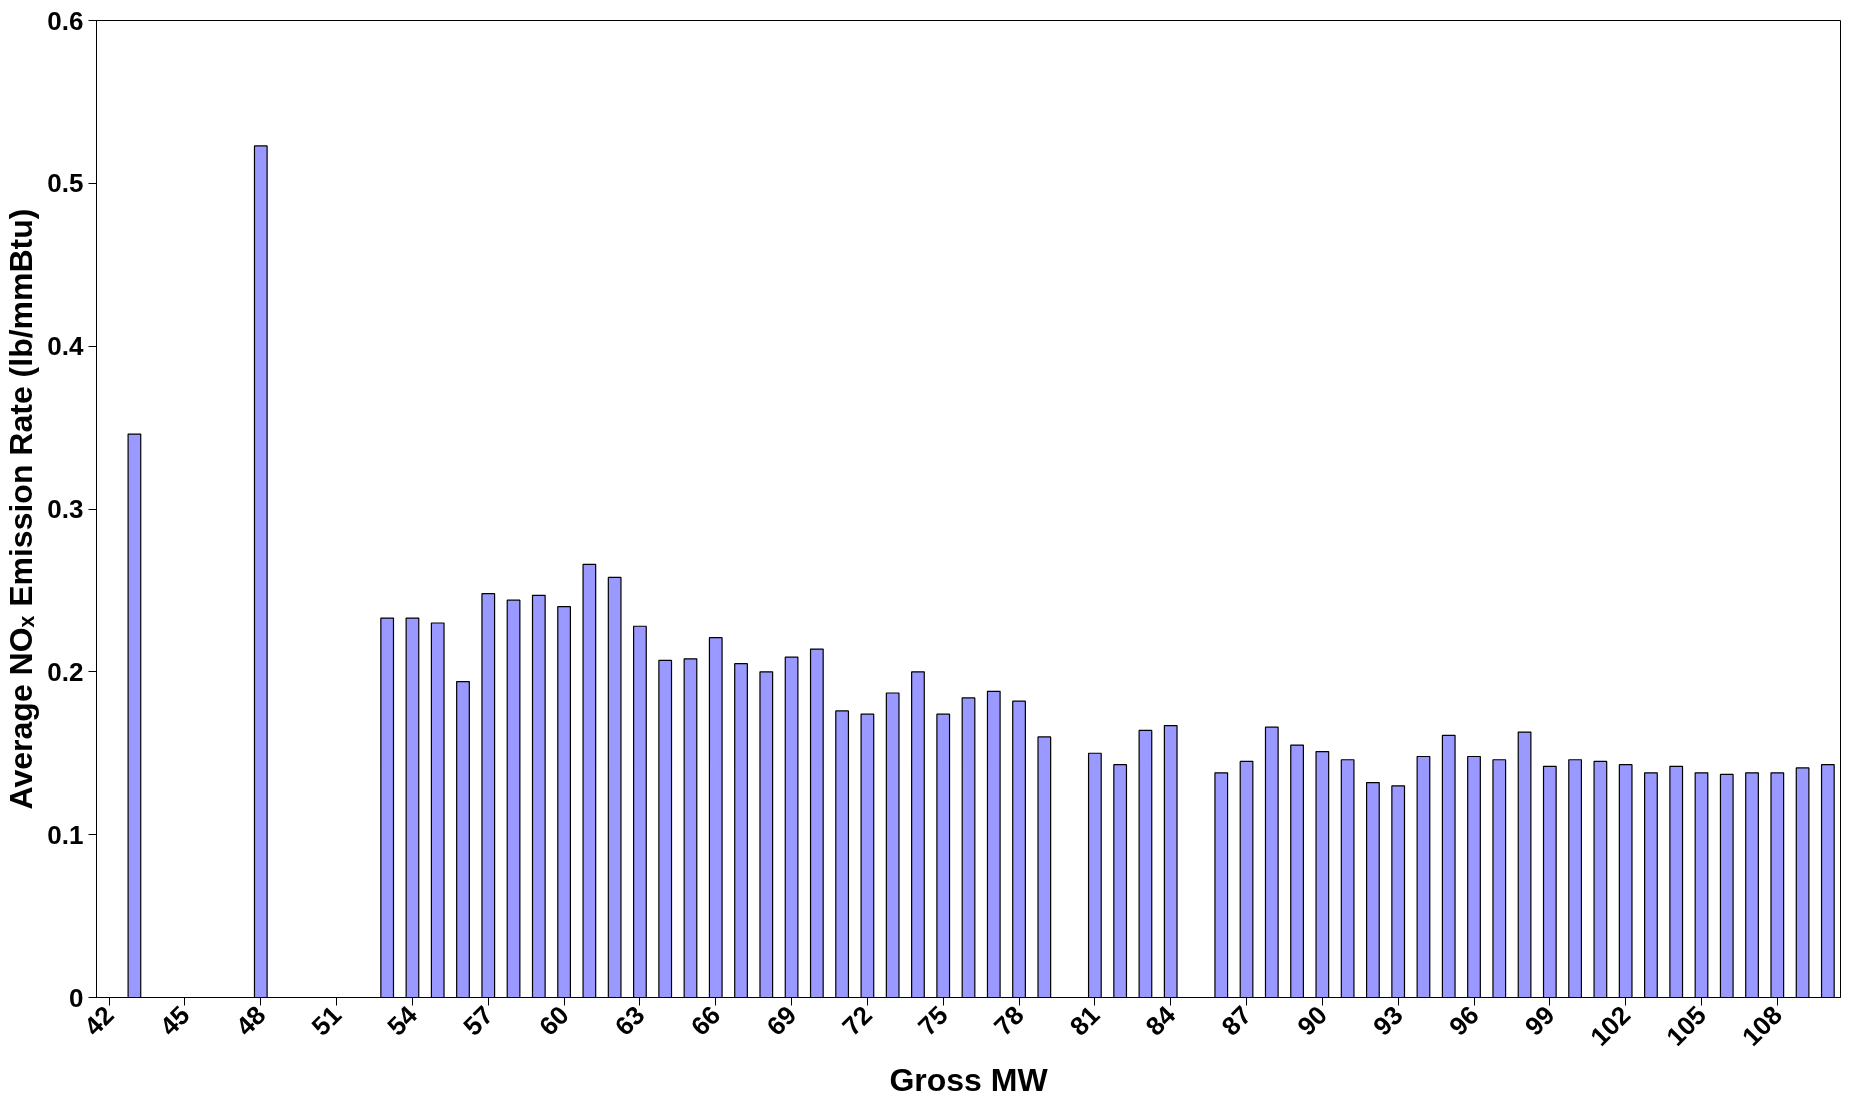 This screenshot has height=1112, width=1868. What do you see at coordinates (1762, 1025) in the screenshot?
I see `x-tick-label: 108` at bounding box center [1762, 1025].